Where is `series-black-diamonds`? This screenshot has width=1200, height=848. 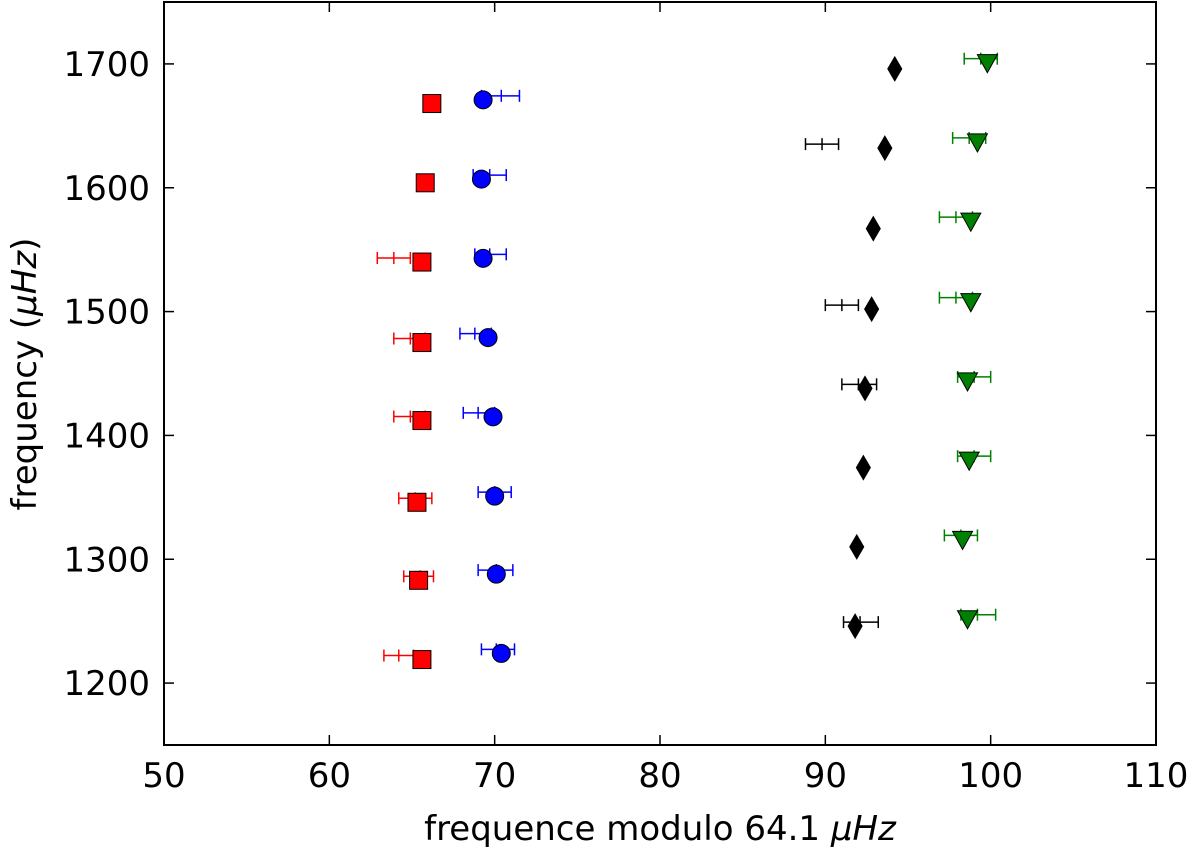 series-black-diamonds is located at coordinates (853, 347).